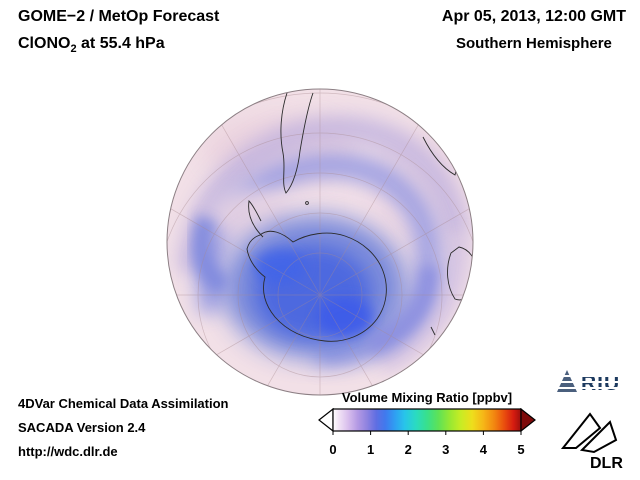 The width and height of the screenshot is (640, 480). Describe the element at coordinates (68, 451) in the screenshot. I see `website-url: http://wdc.dlr.de` at that location.